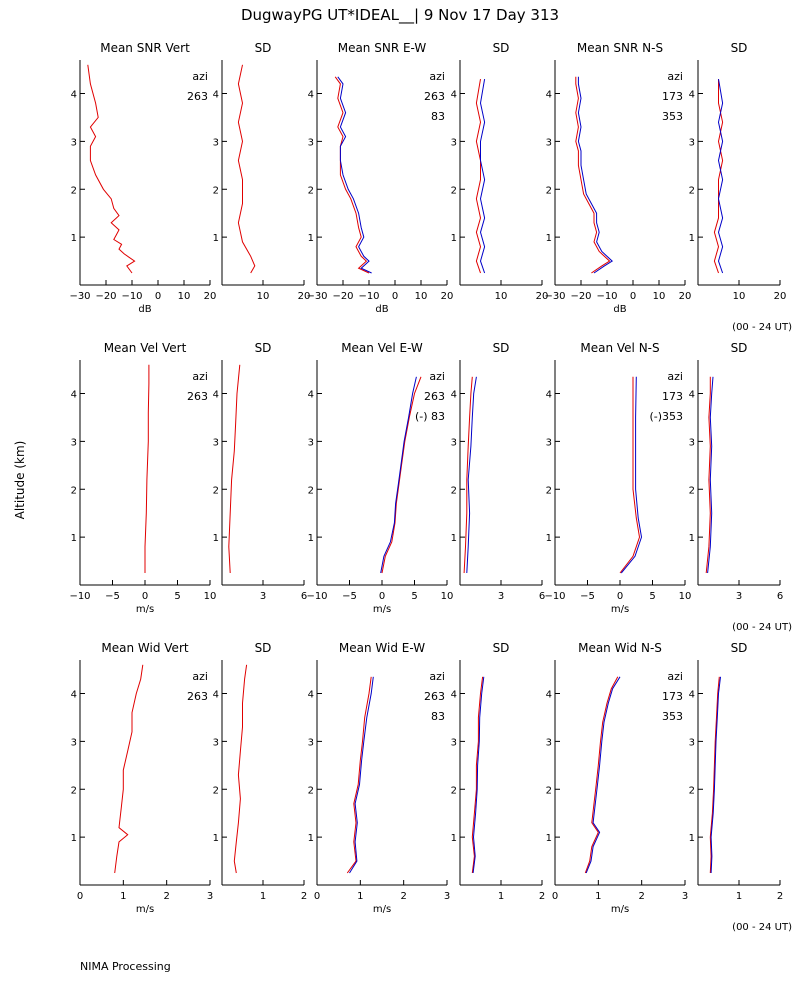  Describe the element at coordinates (379, 178) in the screenshot. I see `panel-r0-c2: Mean SNR E-W 1 2 3 4 −30 −20 −10 0 10 20 dB azi 263 83` at that location.